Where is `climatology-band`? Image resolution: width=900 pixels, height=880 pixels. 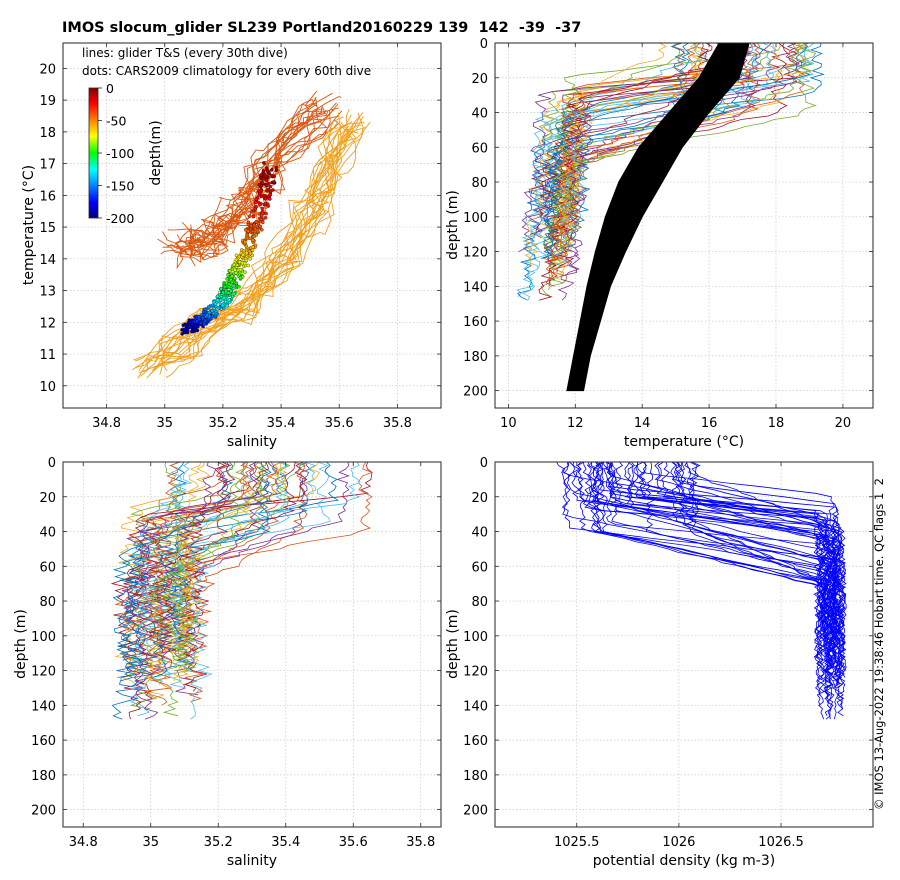 climatology-band is located at coordinates (658, 217).